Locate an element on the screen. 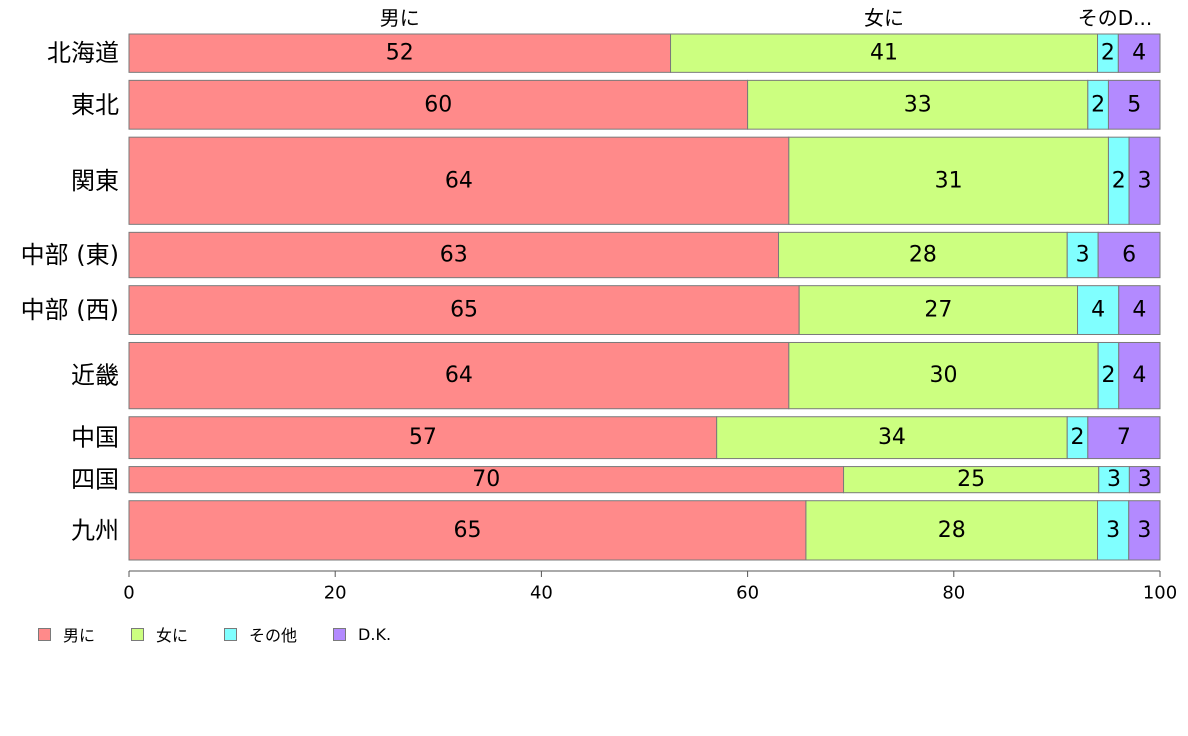 The height and width of the screenshot is (736, 1188). y-tick-label: 中国 is located at coordinates (95, 438).